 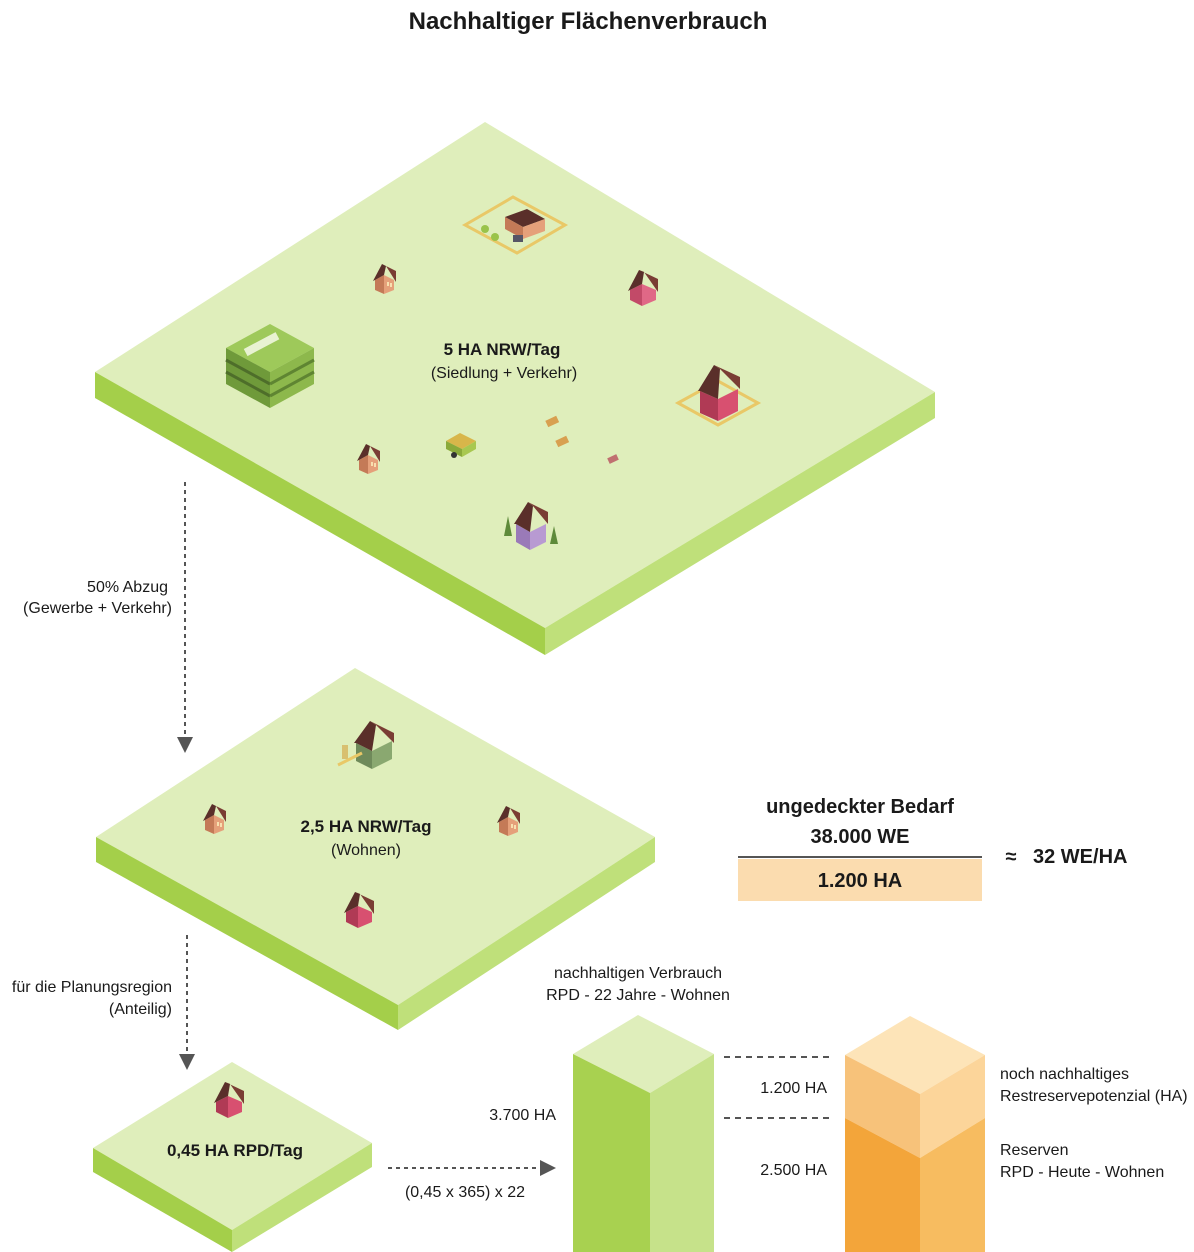 I want to click on orange-column-lower-right, so click(x=952, y=1185).